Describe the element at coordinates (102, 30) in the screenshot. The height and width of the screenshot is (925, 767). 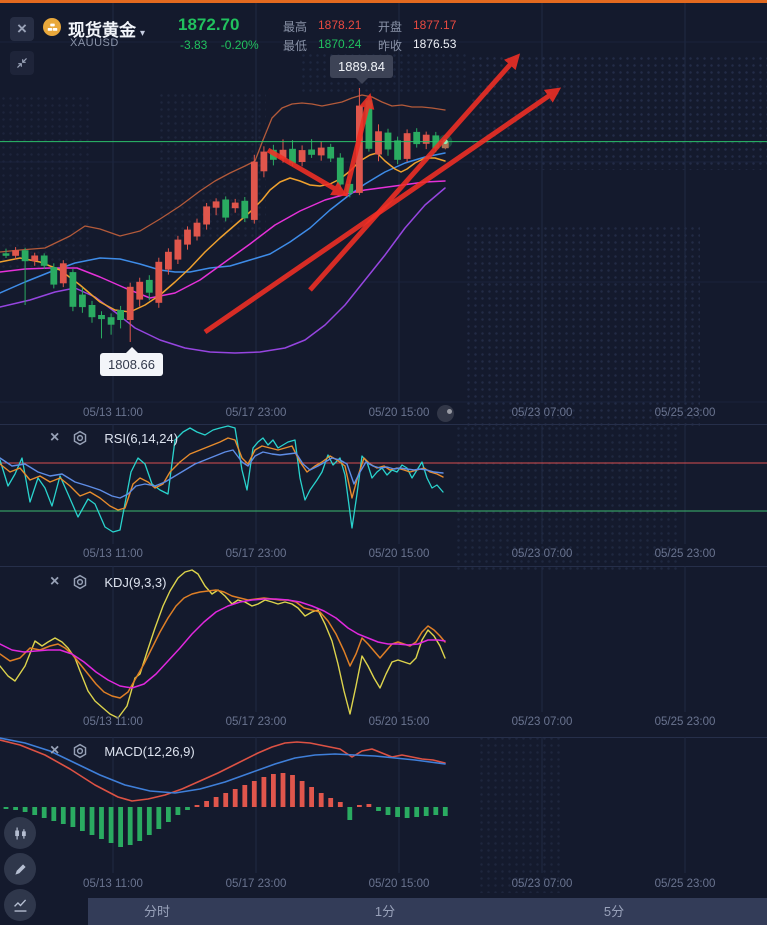
I see `instrument-title: 现货黄金` at that location.